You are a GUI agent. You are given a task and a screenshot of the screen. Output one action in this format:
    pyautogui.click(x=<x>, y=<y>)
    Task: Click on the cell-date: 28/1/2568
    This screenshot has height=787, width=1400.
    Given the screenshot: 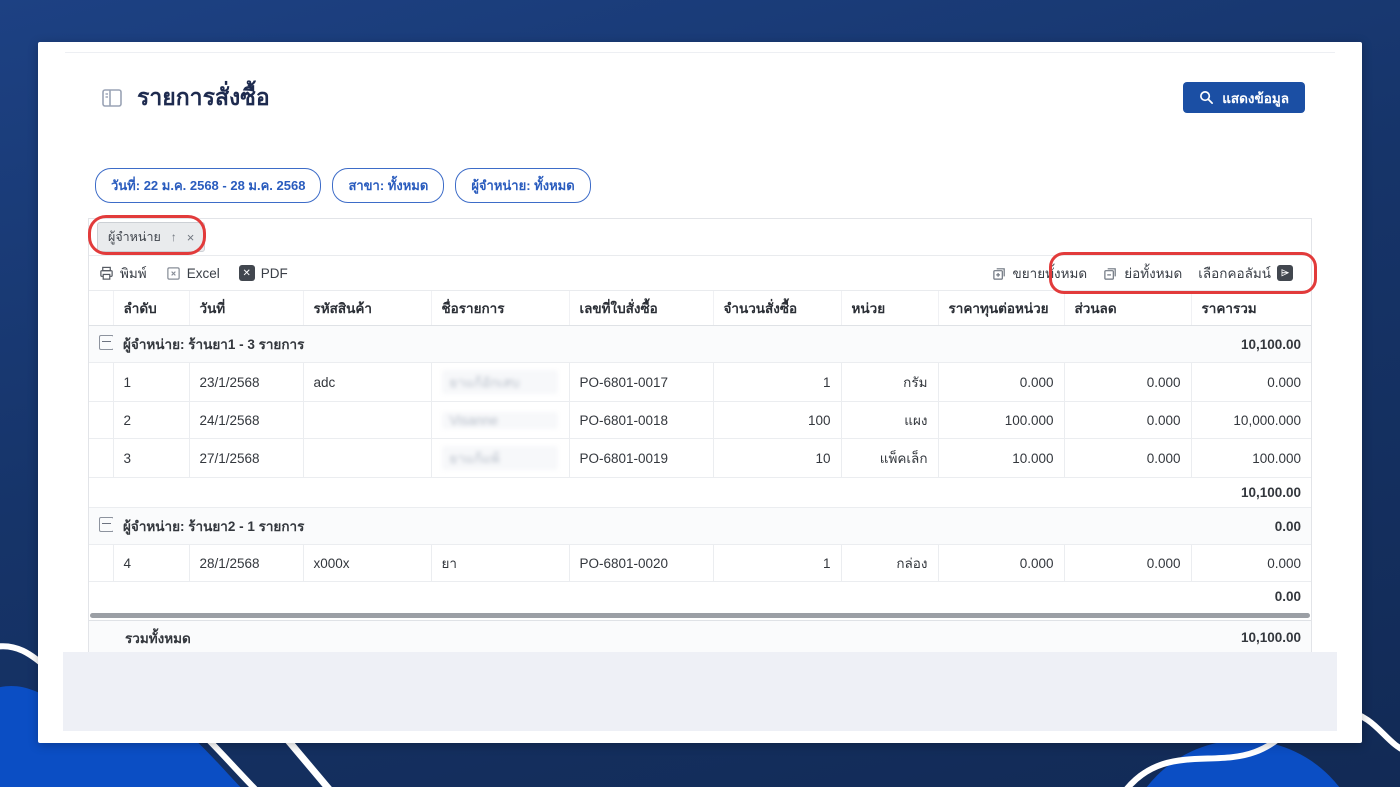 What is the action you would take?
    pyautogui.click(x=246, y=563)
    